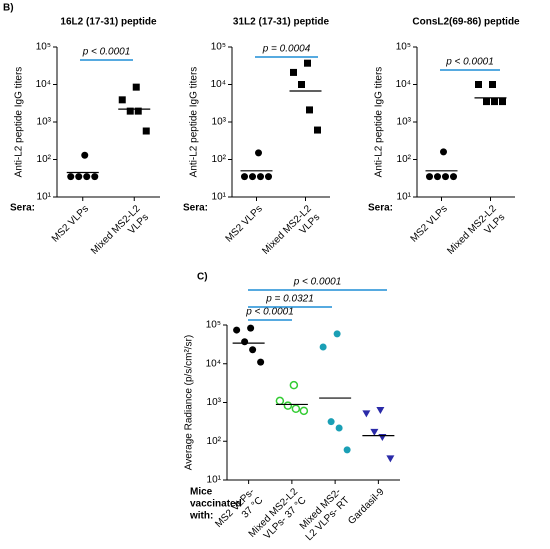 The width and height of the screenshot is (550, 549). What do you see at coordinates (108, 22) in the screenshot?
I see `chart-title: 16L2 (17-31) peptide` at bounding box center [108, 22].